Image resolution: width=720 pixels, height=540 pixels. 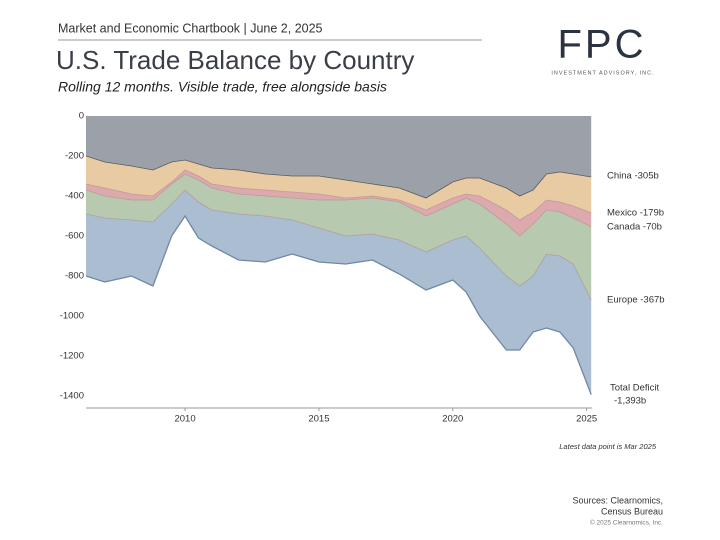 I want to click on source-line: Sources: Clearnomics,, so click(x=617, y=500).